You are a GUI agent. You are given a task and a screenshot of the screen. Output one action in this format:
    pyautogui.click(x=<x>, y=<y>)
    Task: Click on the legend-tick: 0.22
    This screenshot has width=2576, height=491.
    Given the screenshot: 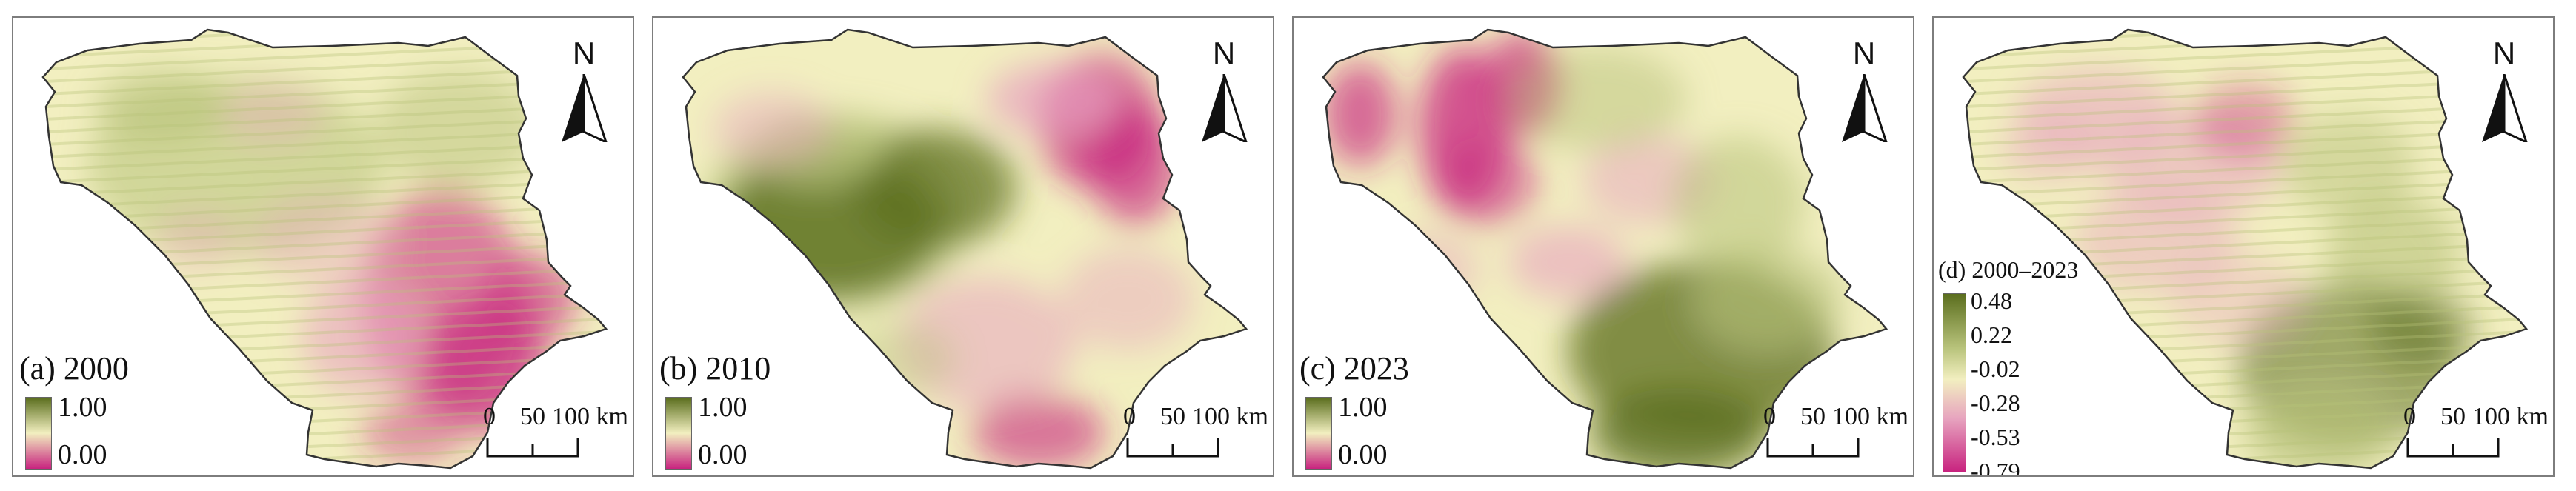 What is the action you would take?
    pyautogui.click(x=1991, y=334)
    